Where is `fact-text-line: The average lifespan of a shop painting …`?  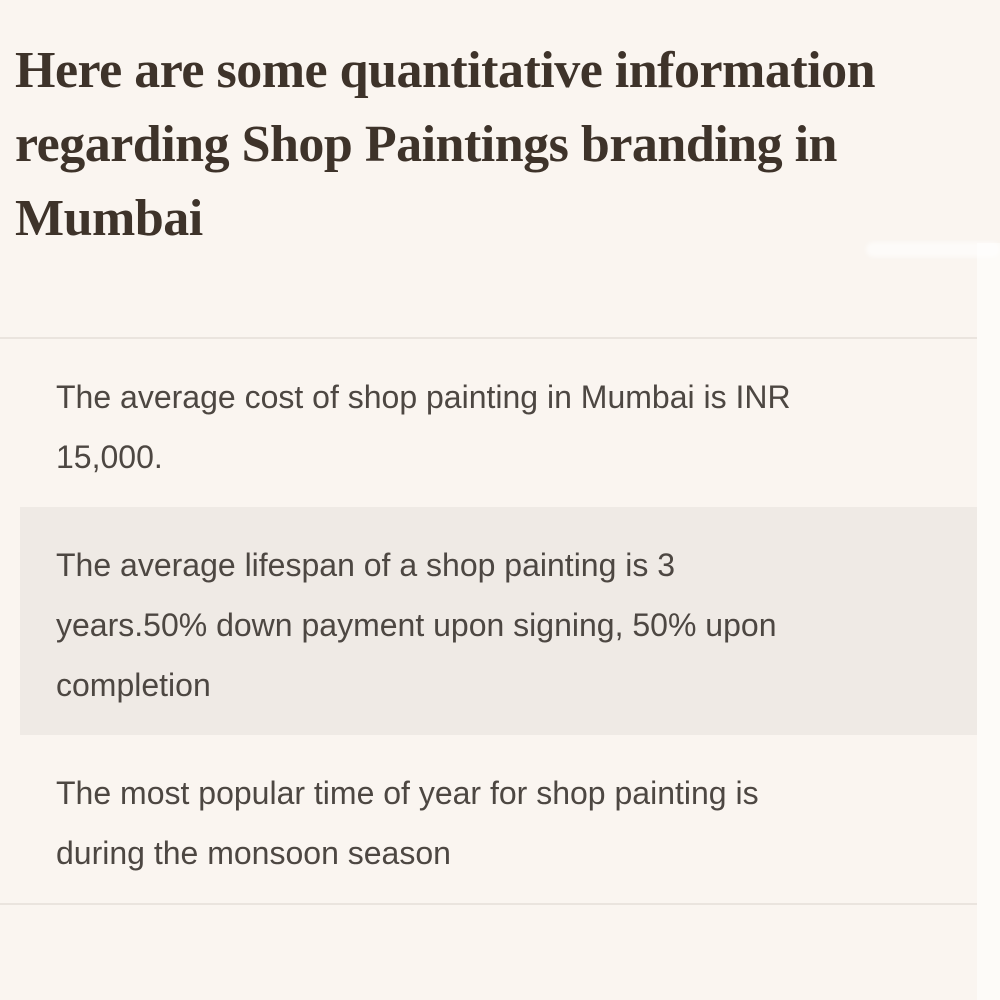
fact-text-line: The average lifespan of a shop painting … is located at coordinates (366, 565).